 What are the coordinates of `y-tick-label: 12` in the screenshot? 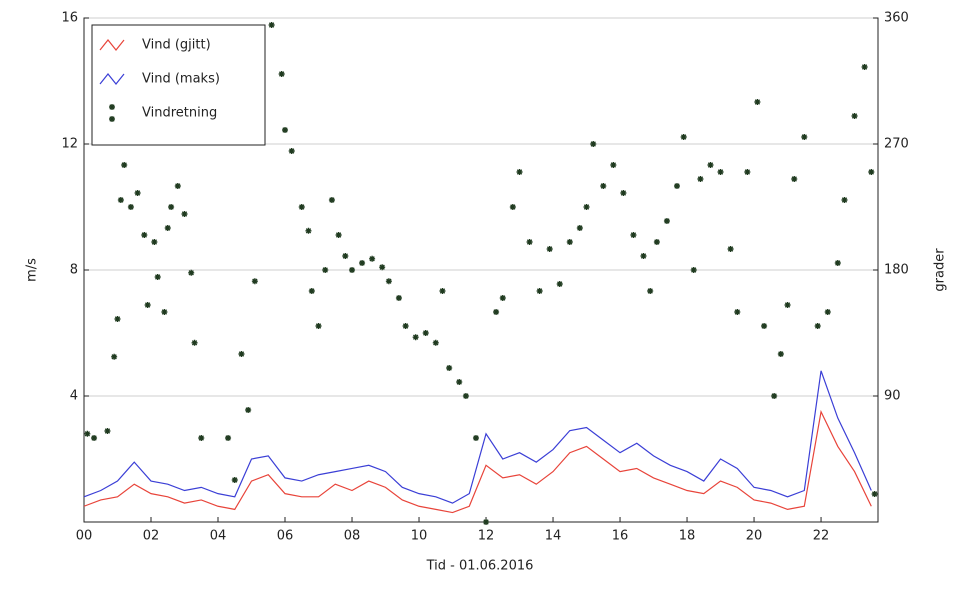 It's located at (69, 144).